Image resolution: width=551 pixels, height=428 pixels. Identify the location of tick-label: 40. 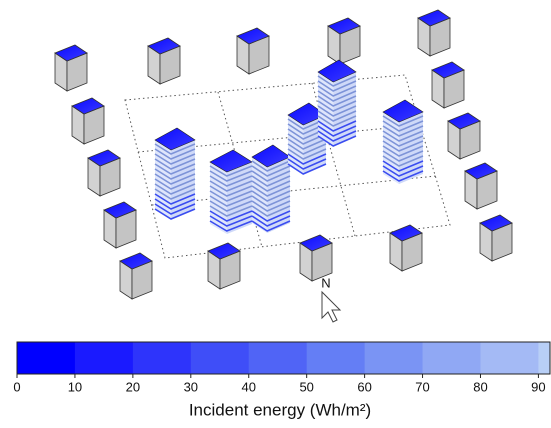
(249, 386).